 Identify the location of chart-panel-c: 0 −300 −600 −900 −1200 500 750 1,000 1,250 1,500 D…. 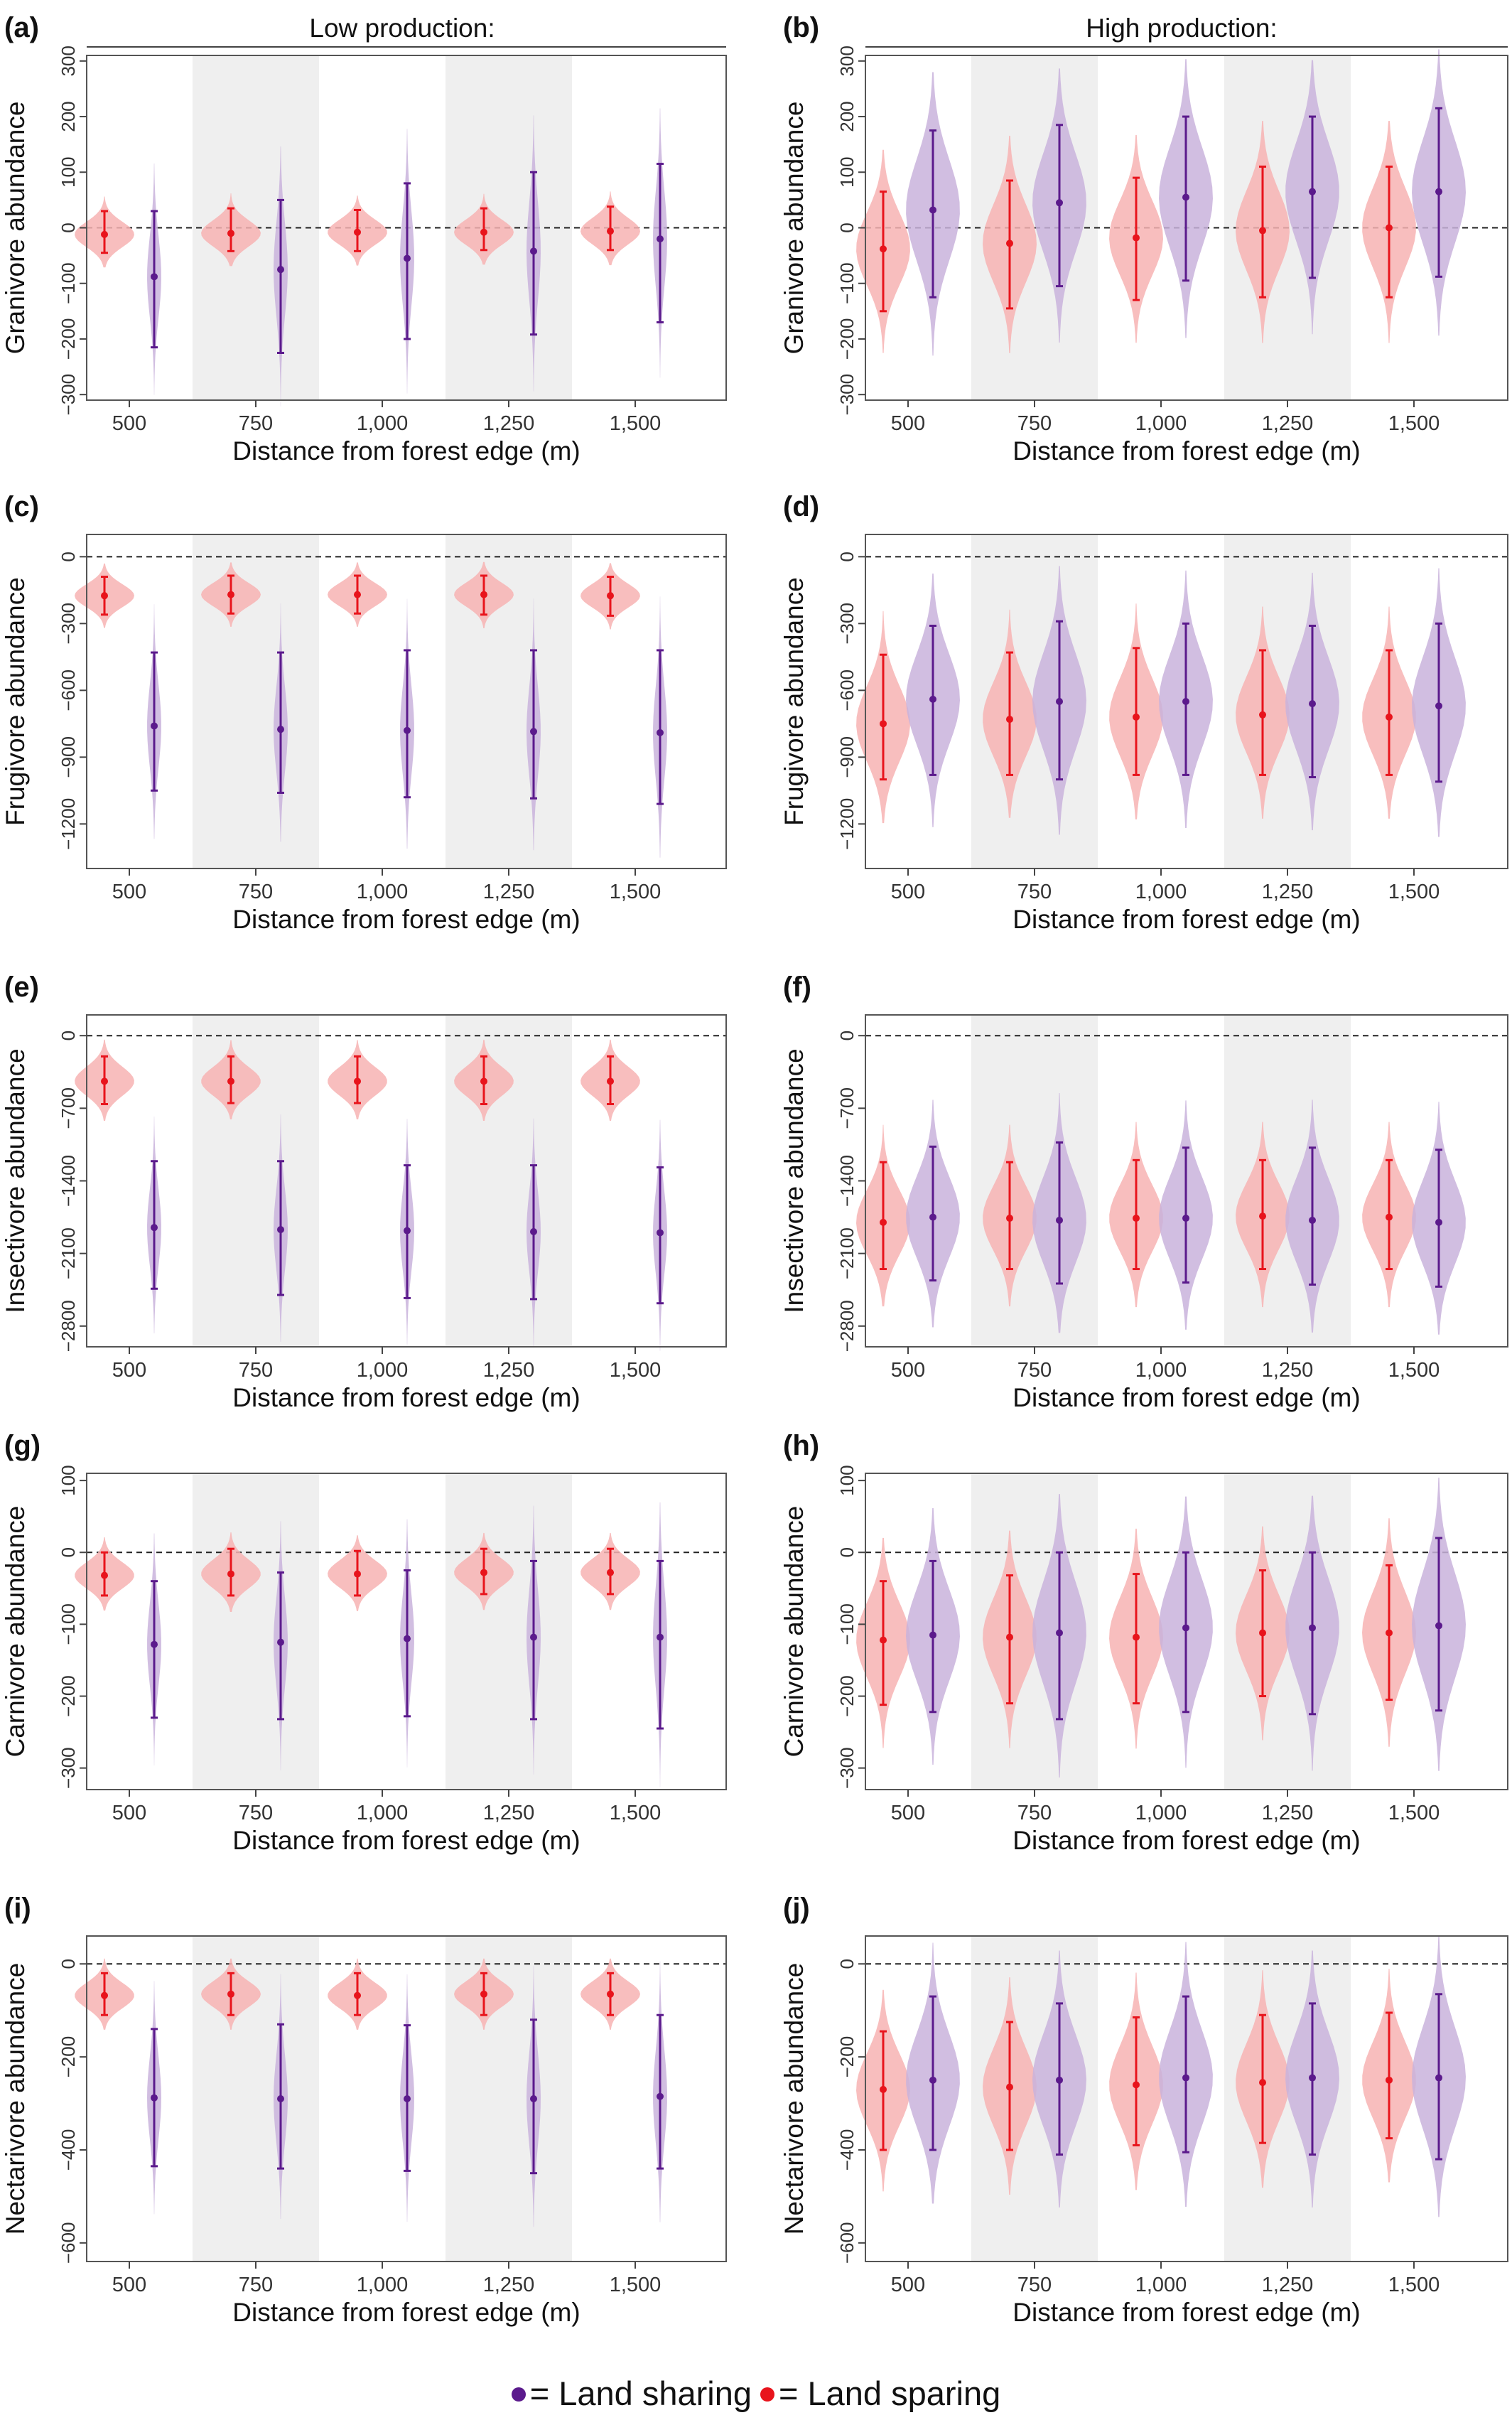
(364, 712).